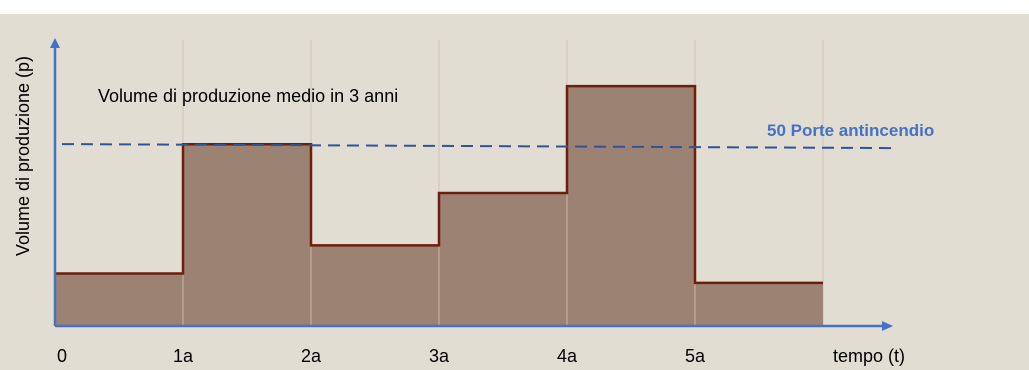 Image resolution: width=1029 pixels, height=370 pixels. What do you see at coordinates (887, 326) in the screenshot?
I see `x-axis-arrow` at bounding box center [887, 326].